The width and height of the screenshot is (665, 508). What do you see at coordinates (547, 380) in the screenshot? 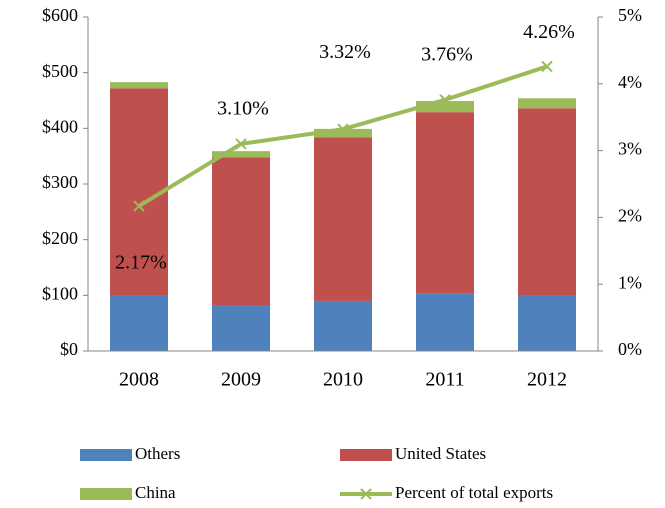
I see `x-tick-label: 2012` at bounding box center [547, 380].